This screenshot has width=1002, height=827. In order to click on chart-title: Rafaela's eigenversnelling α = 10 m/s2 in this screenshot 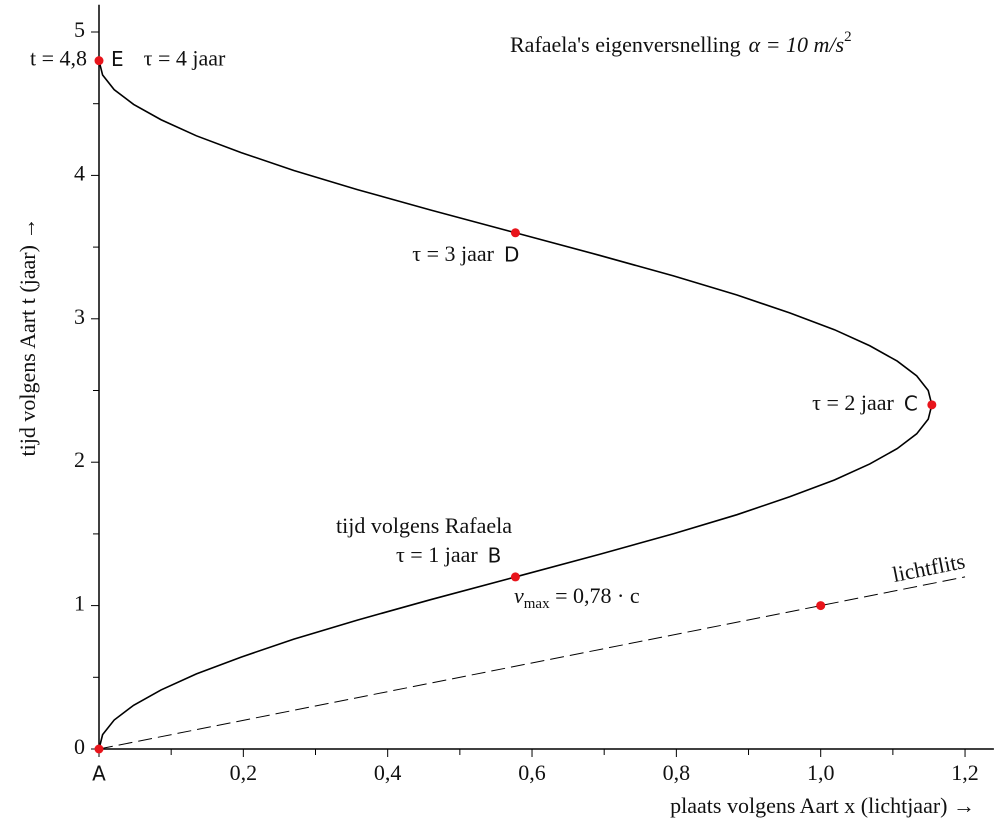, I will do `click(681, 43)`.